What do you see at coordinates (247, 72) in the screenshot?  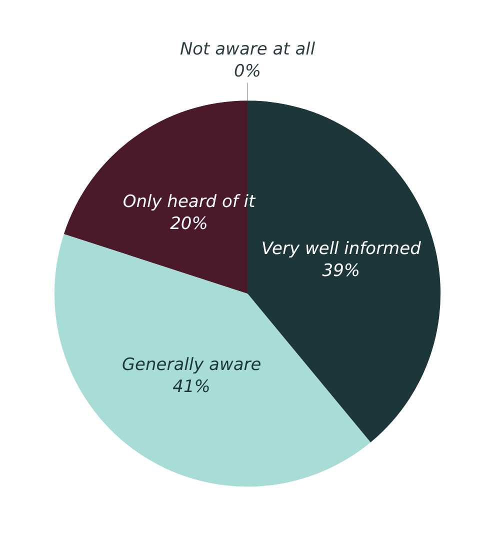 I see `text: 0%` at bounding box center [247, 72].